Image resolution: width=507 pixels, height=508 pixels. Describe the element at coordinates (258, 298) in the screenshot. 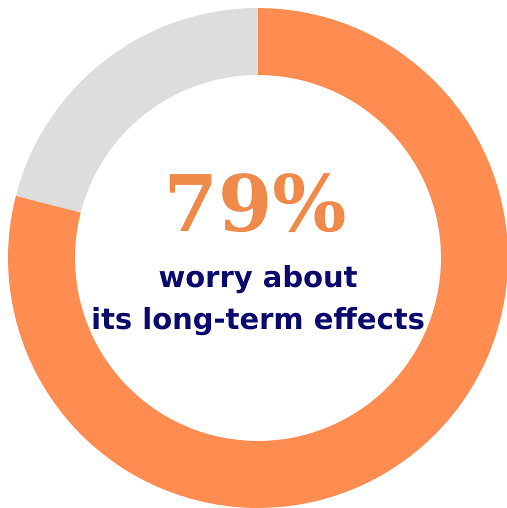

I see `text: worry about its long-term effects` at that location.